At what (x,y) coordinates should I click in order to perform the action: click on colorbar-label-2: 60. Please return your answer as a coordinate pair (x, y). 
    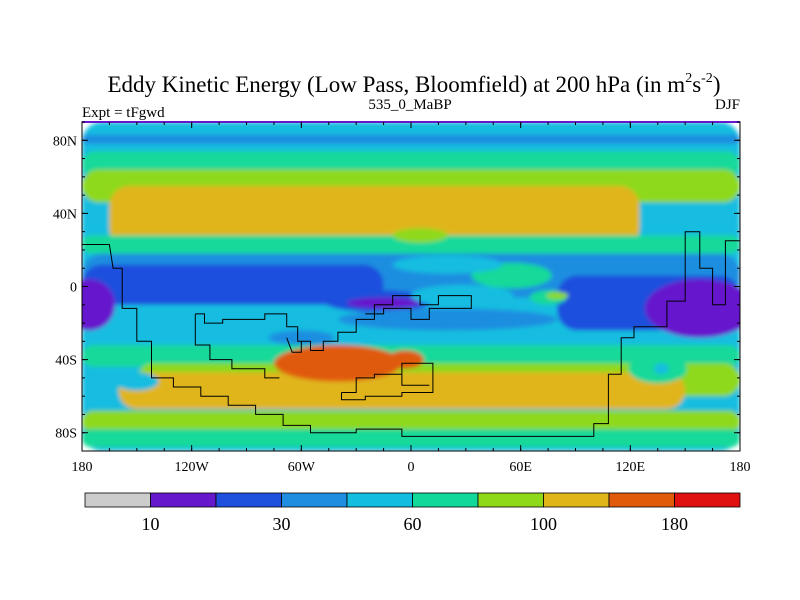
    Looking at the image, I should click on (413, 524).